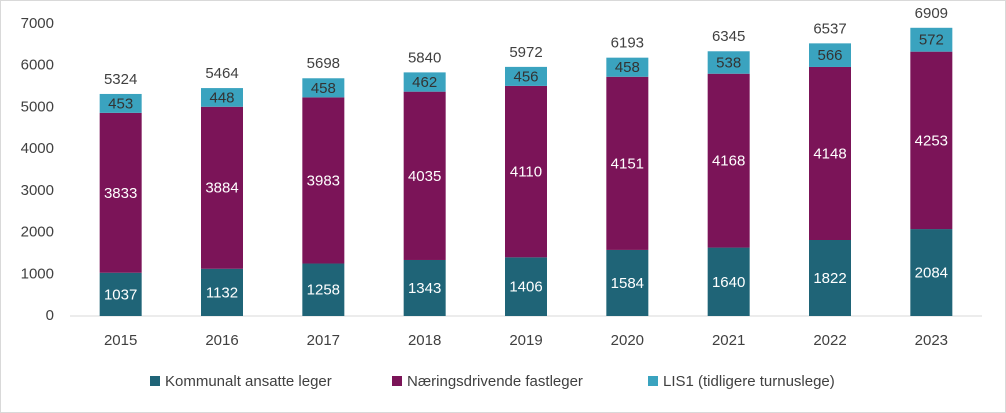 The image size is (1006, 413). I want to click on x-tick-label: 2020, so click(627, 340).